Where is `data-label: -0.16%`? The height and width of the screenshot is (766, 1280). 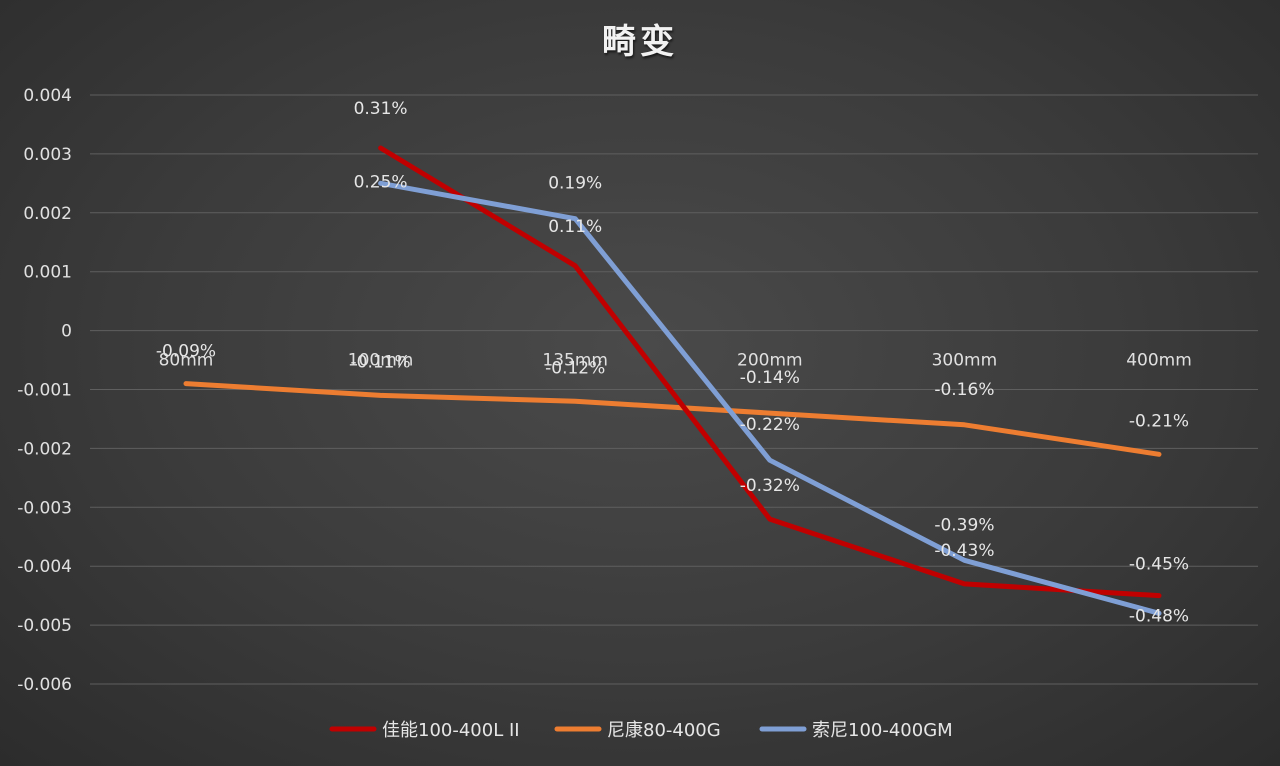
data-label: -0.16% is located at coordinates (964, 390).